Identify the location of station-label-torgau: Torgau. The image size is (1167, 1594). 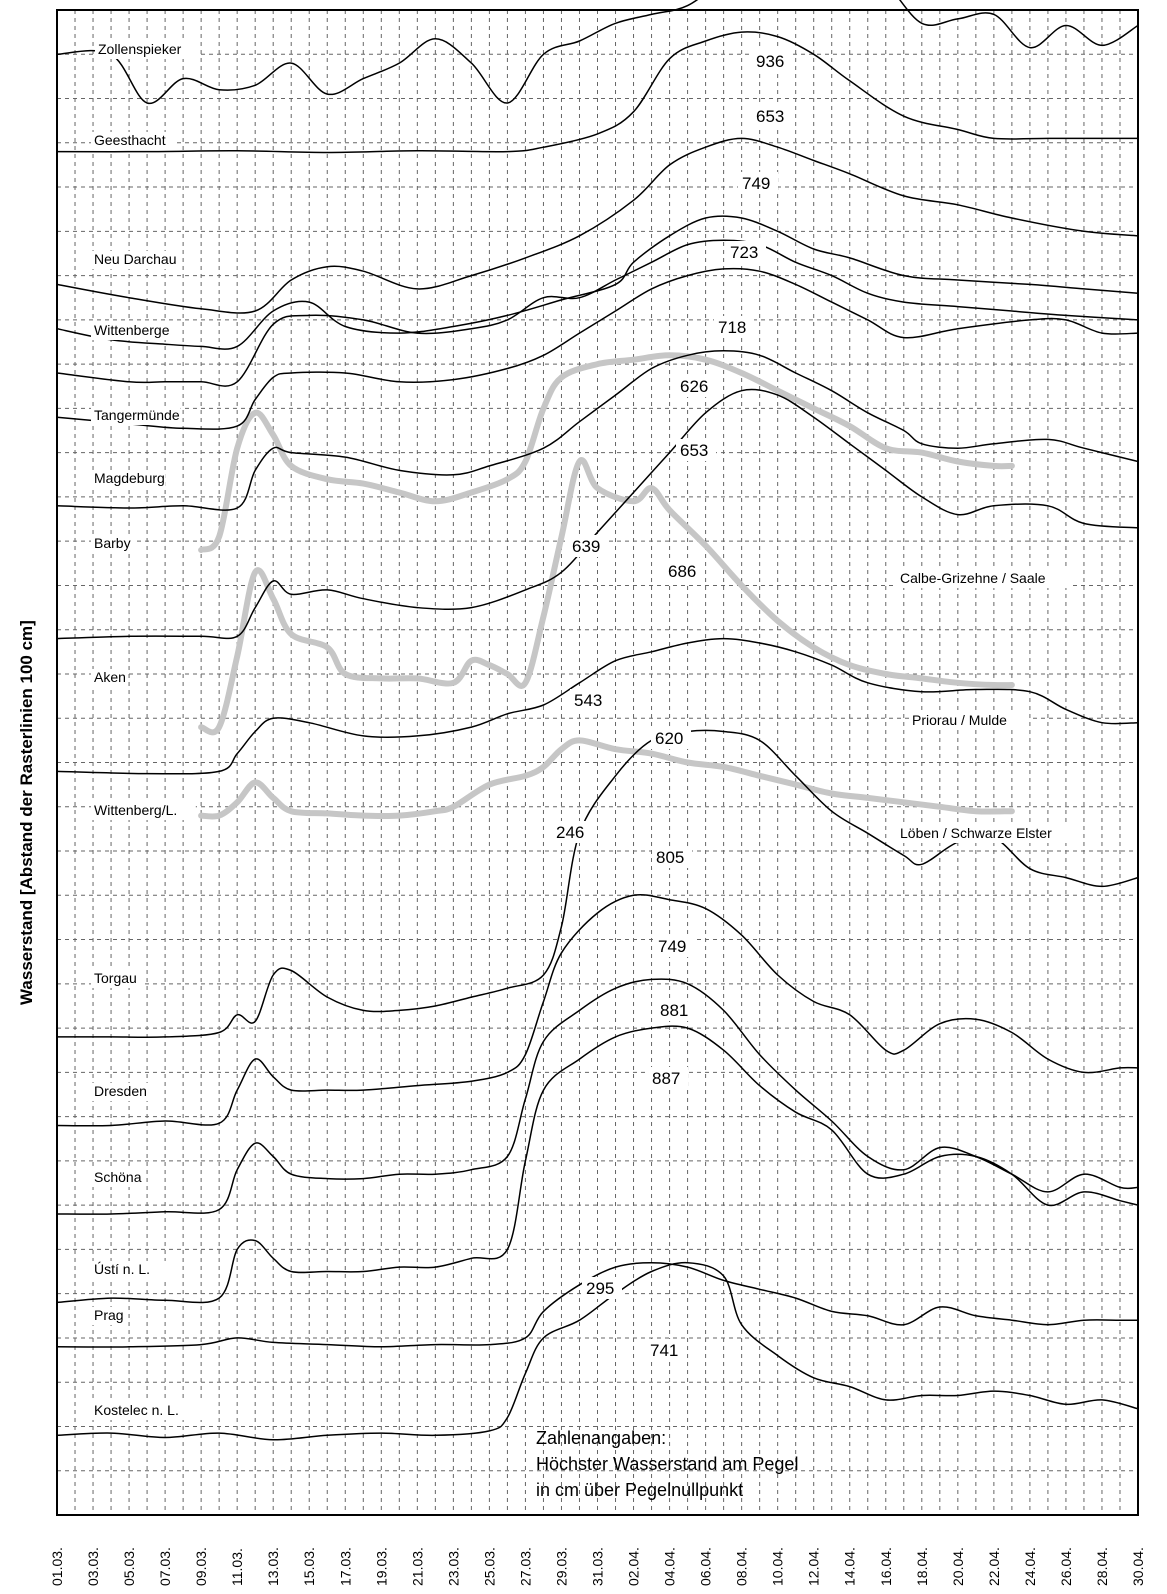
(115, 978).